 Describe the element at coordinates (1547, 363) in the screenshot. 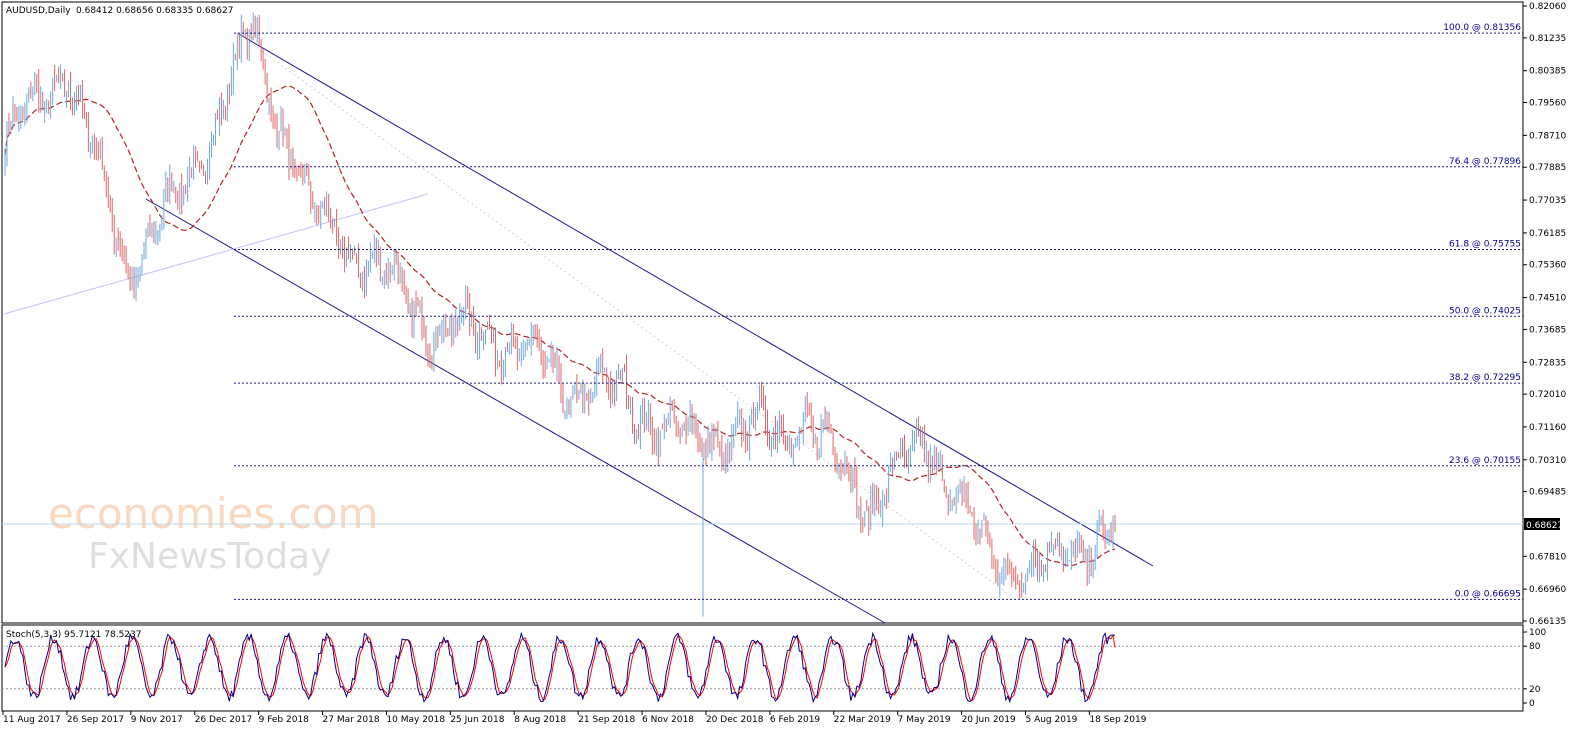

I see `price-label: 0.72835` at that location.